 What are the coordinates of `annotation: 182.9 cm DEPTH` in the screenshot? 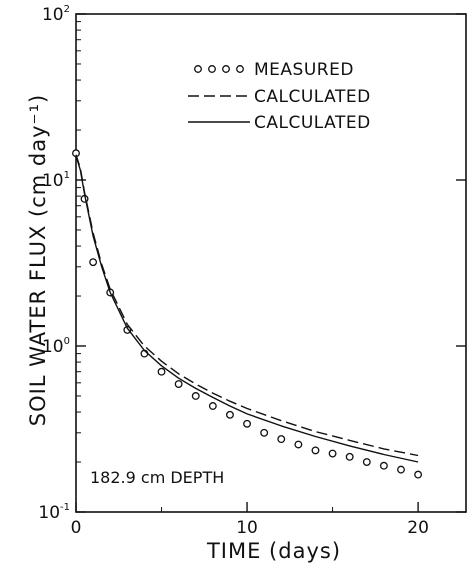 It's located at (157, 477).